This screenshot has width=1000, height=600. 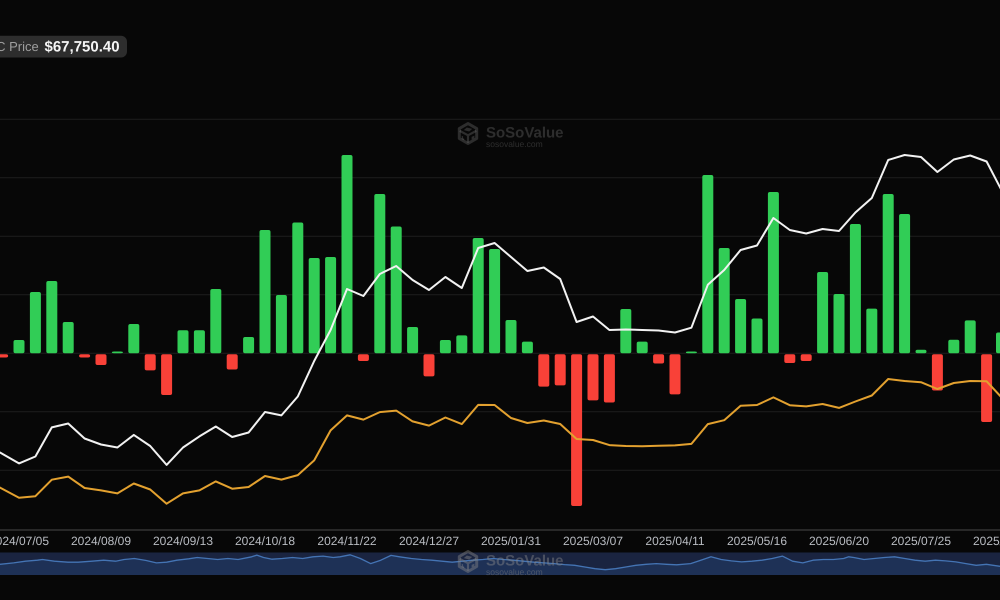 What do you see at coordinates (346, 541) in the screenshot?
I see `svg-text: 2024/11/22` at bounding box center [346, 541].